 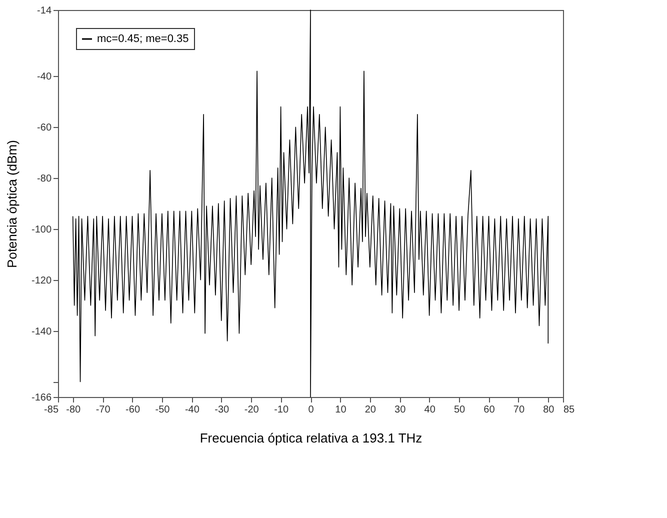 I want to click on legend-label: mc=0.45; me=0.35, so click(x=143, y=39).